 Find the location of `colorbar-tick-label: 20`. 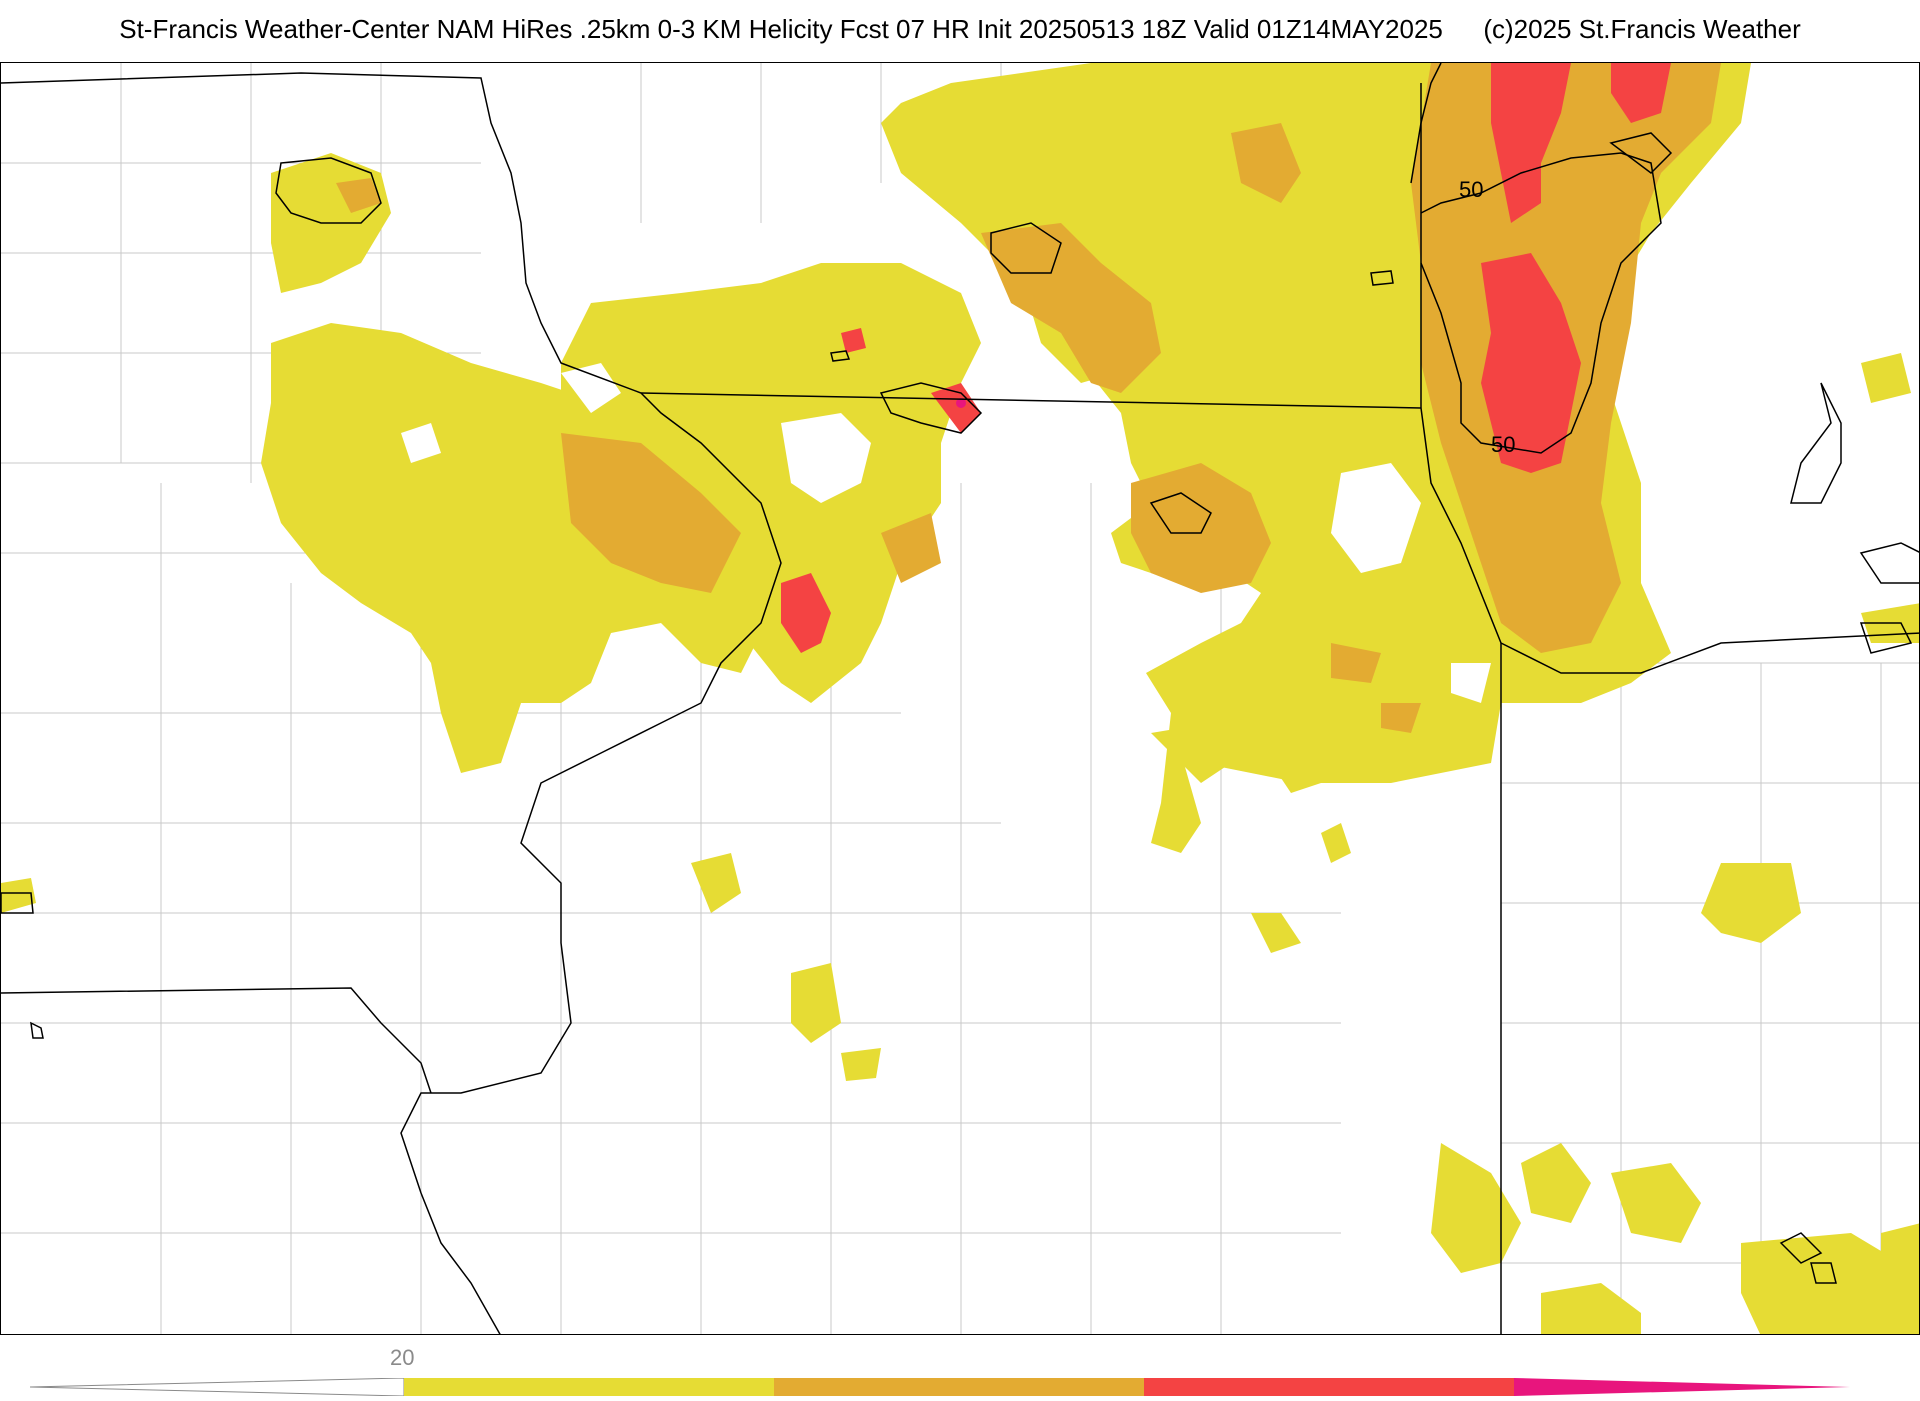

colorbar-tick-label: 20 is located at coordinates (402, 1357).